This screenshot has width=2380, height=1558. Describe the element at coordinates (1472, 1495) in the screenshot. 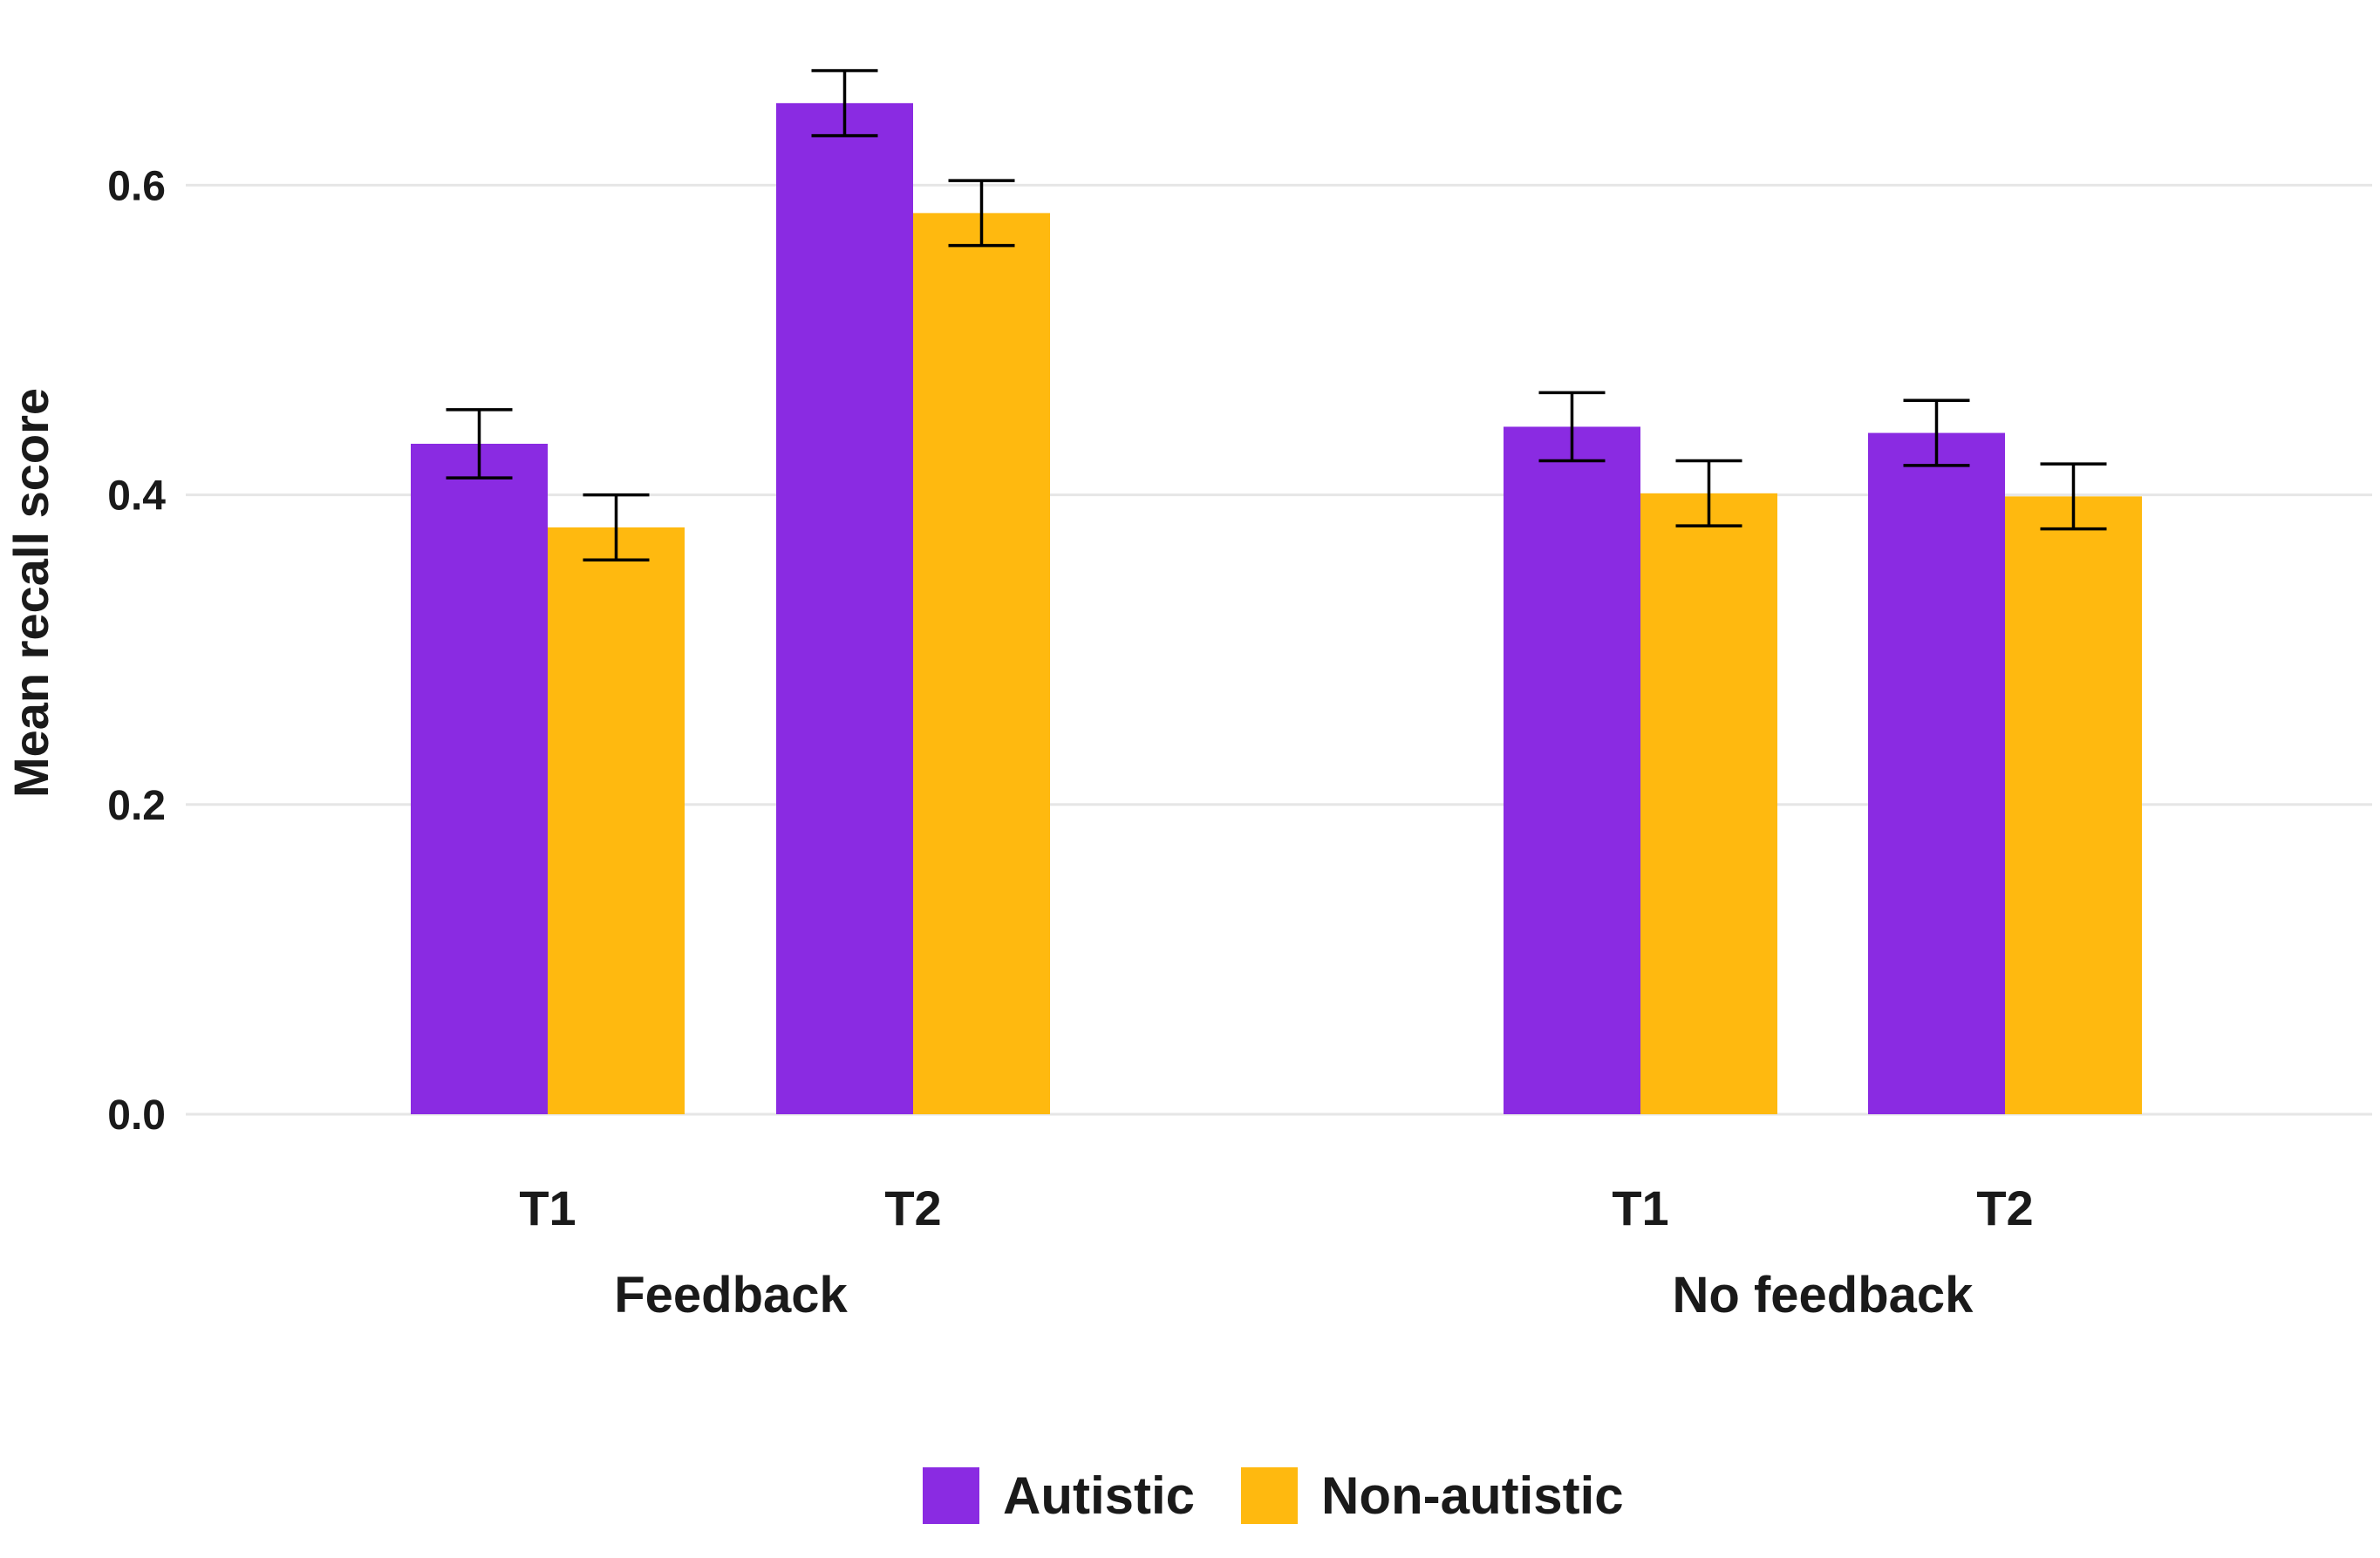

I see `legend-label: Non-autistic` at that location.